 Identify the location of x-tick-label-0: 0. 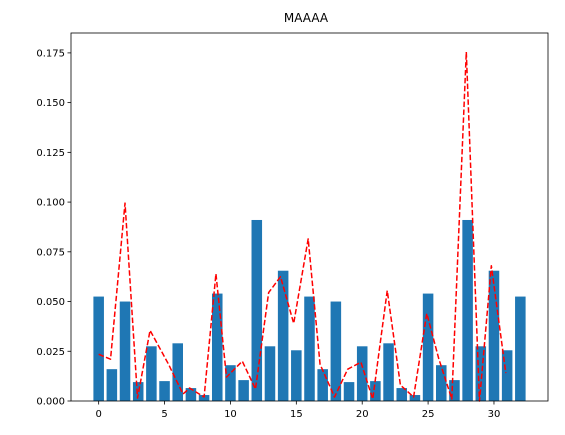
(98, 414).